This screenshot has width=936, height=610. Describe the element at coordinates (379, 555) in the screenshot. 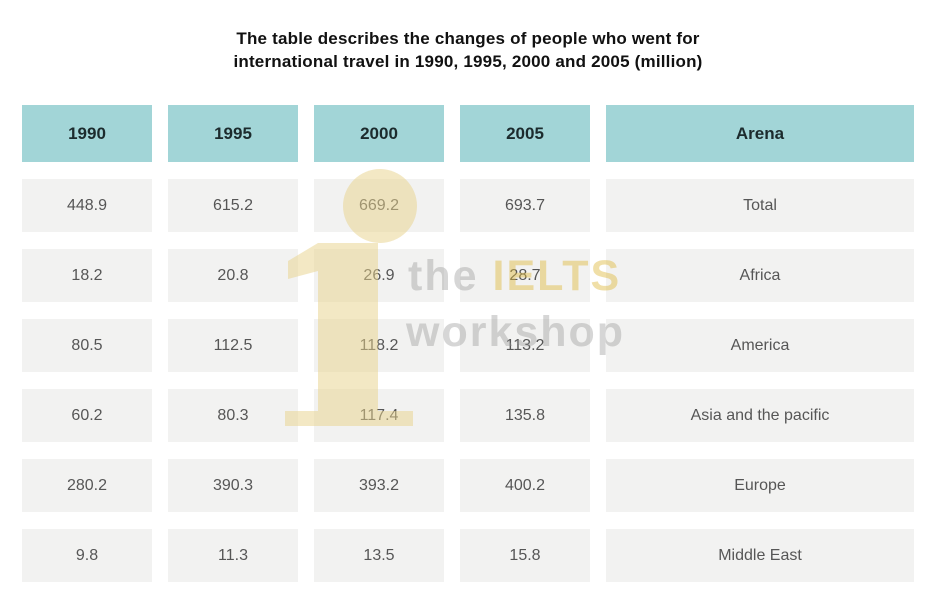

I see `value-cell: 13.5` at that location.